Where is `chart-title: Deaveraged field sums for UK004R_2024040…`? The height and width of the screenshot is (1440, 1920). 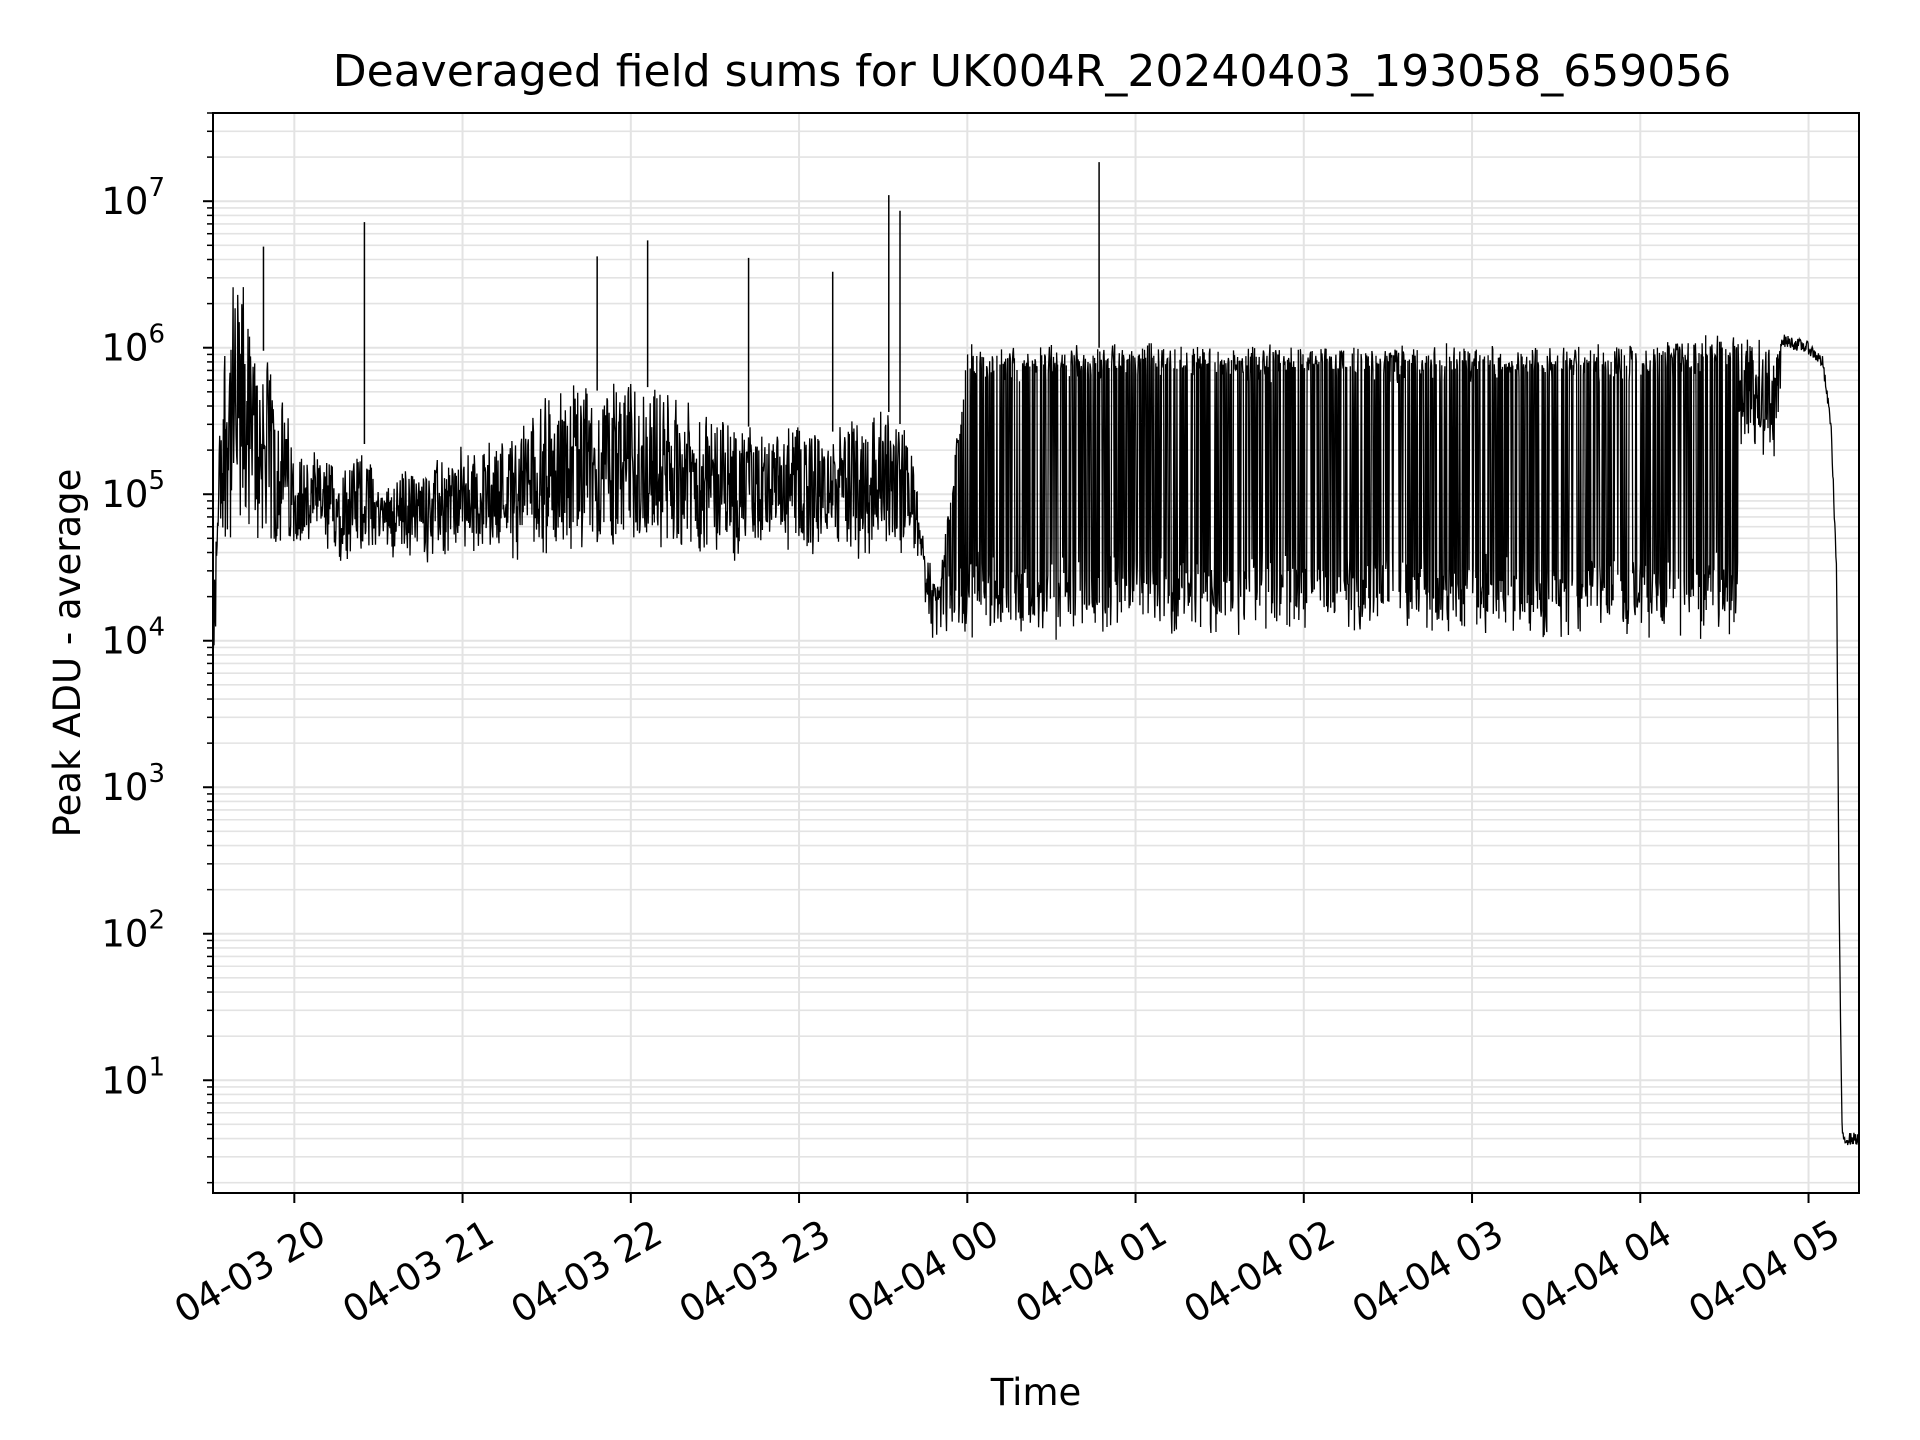 chart-title: Deaveraged field sums for UK004R_2024040… is located at coordinates (1032, 71).